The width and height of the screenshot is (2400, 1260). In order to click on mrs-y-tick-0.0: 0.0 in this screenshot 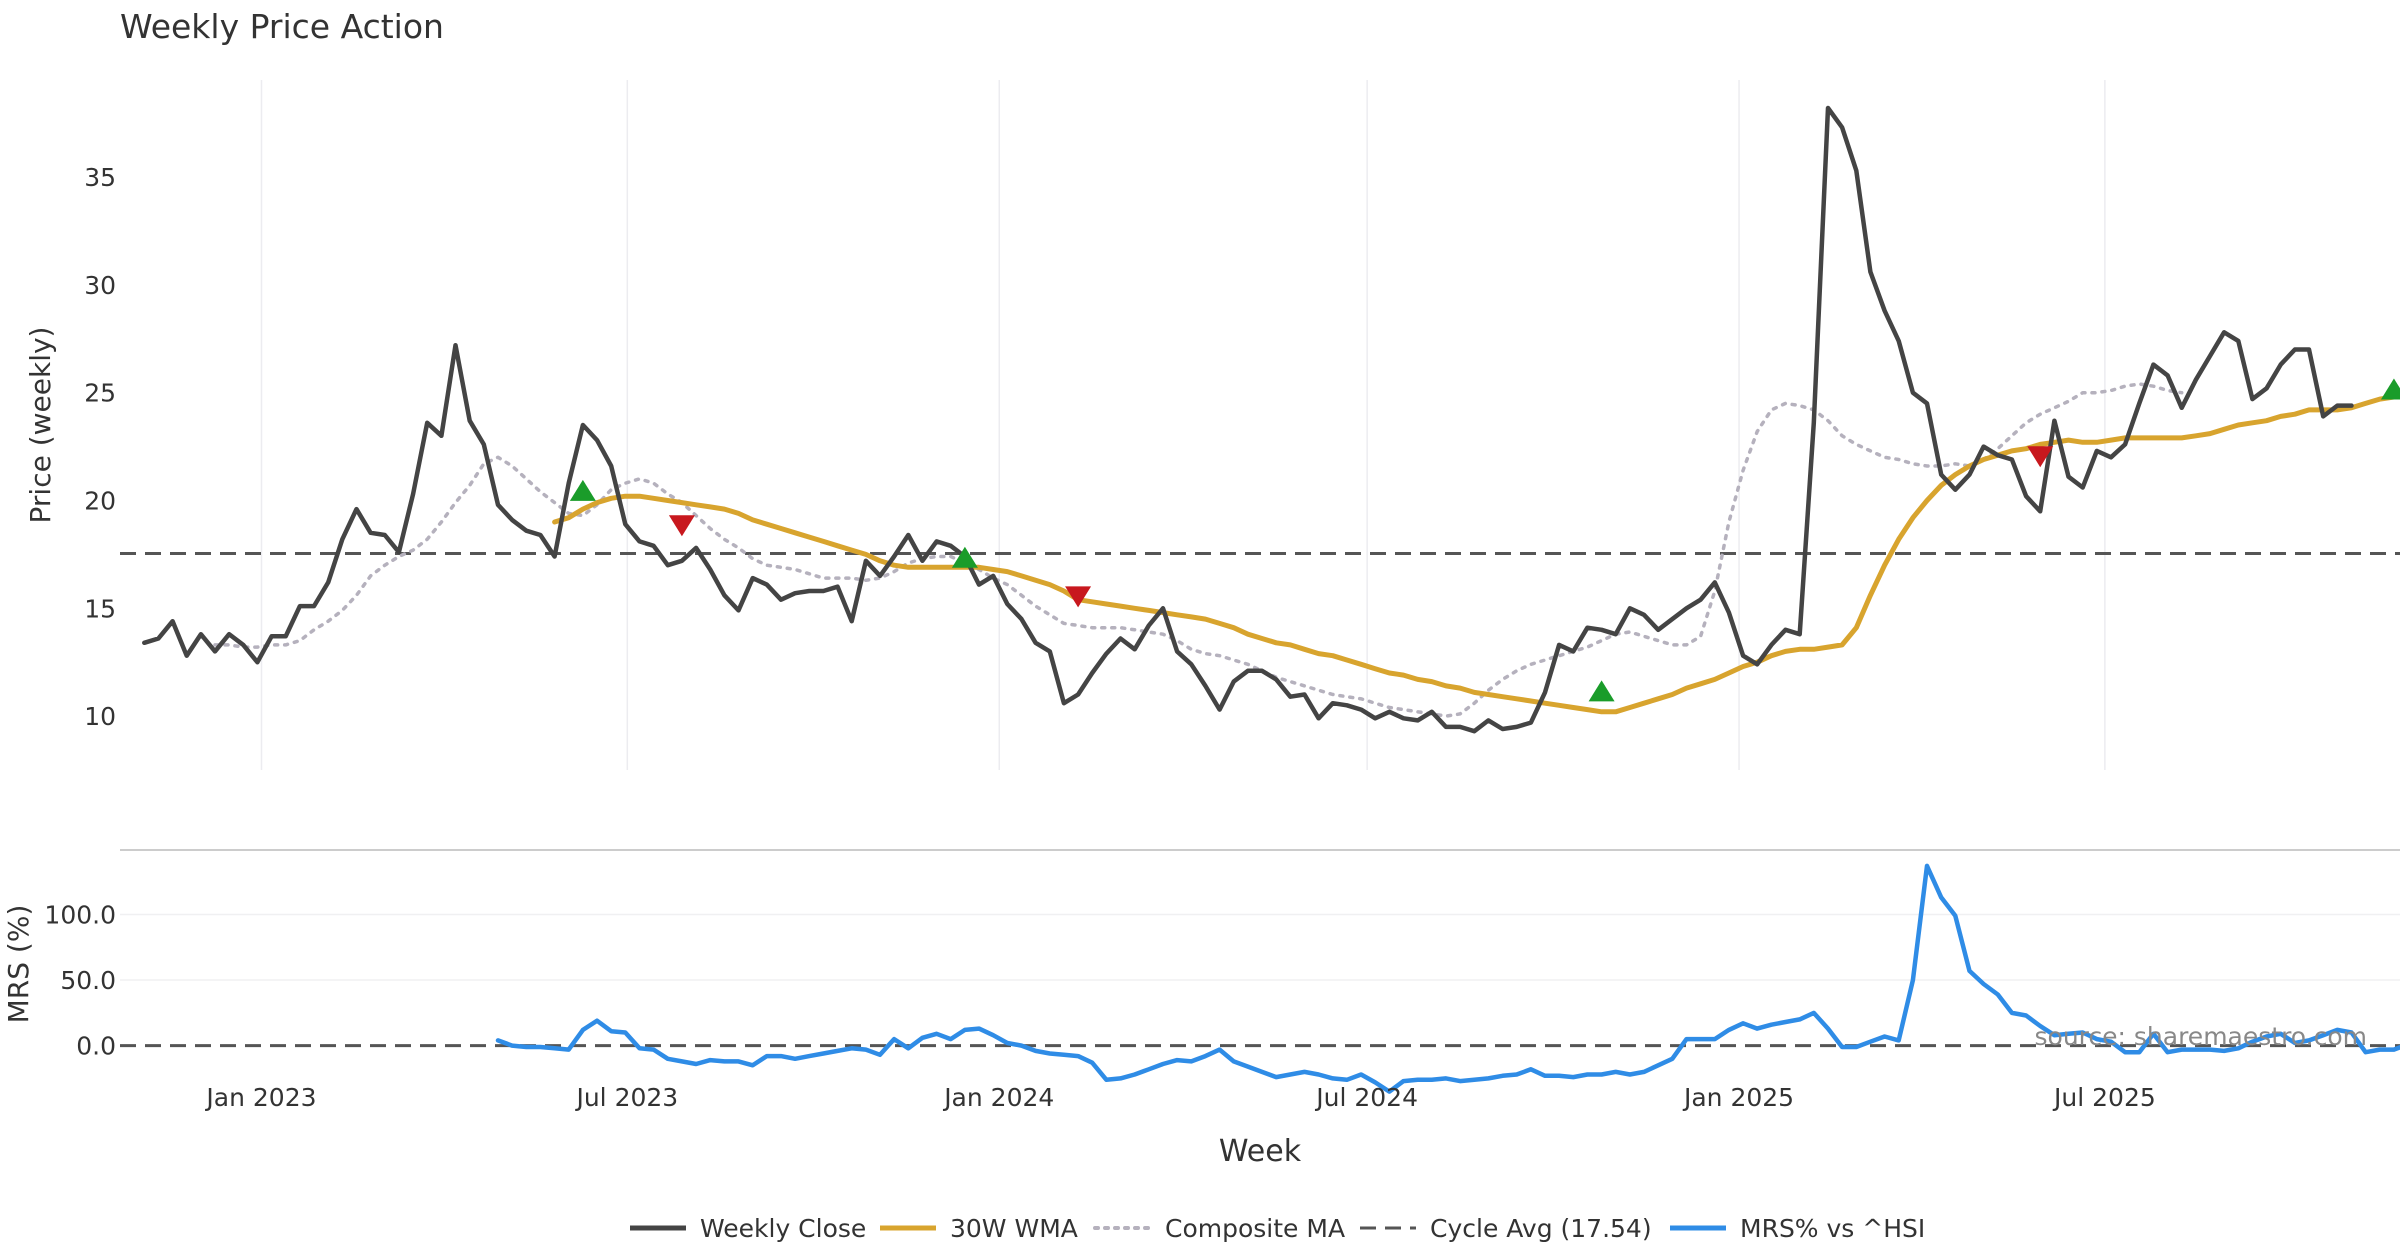, I will do `click(96, 1046)`.